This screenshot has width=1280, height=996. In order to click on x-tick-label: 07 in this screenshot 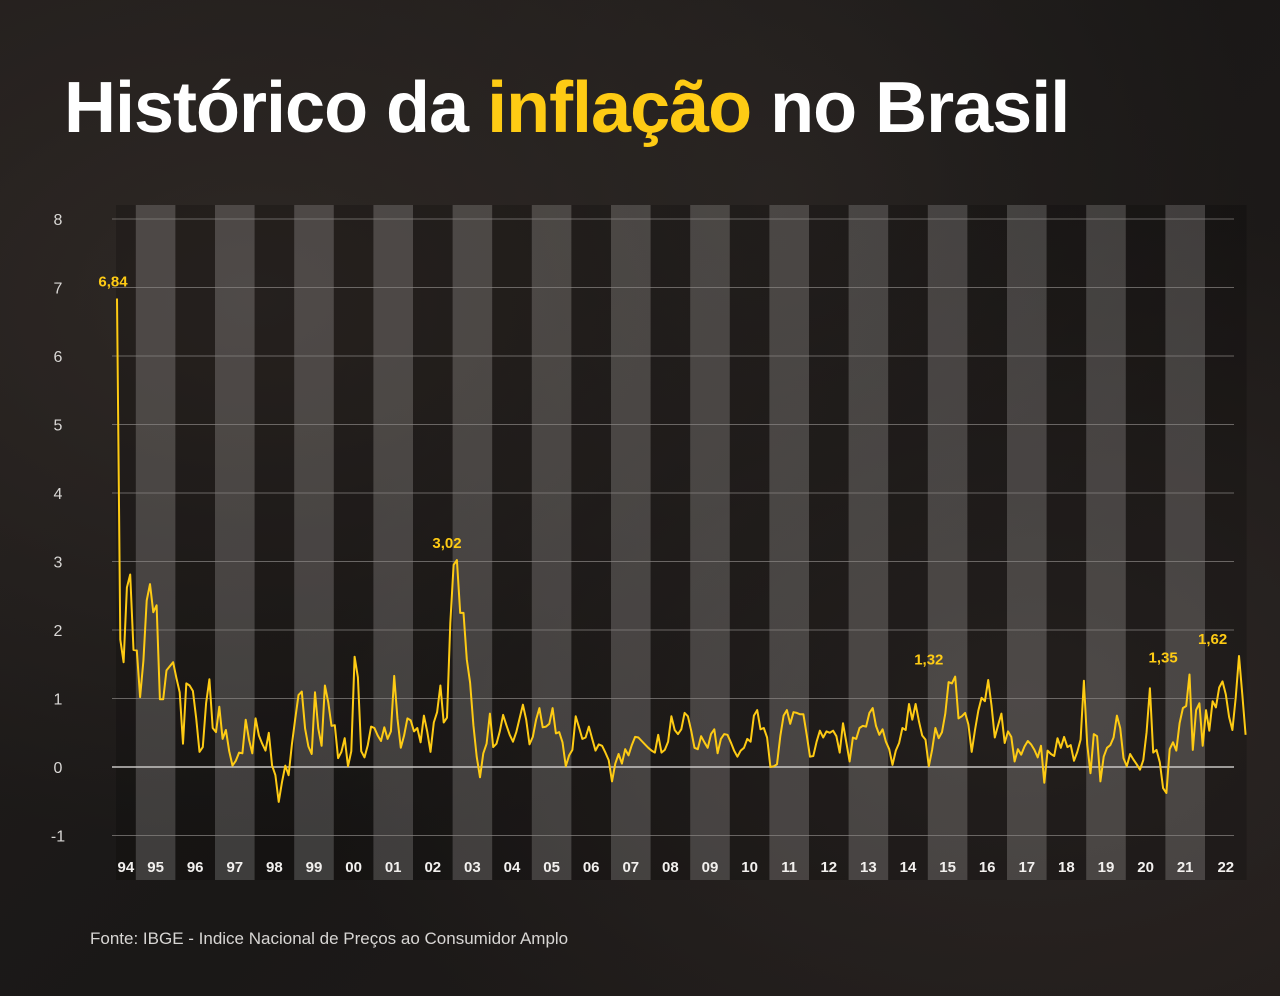, I will do `click(630, 867)`.